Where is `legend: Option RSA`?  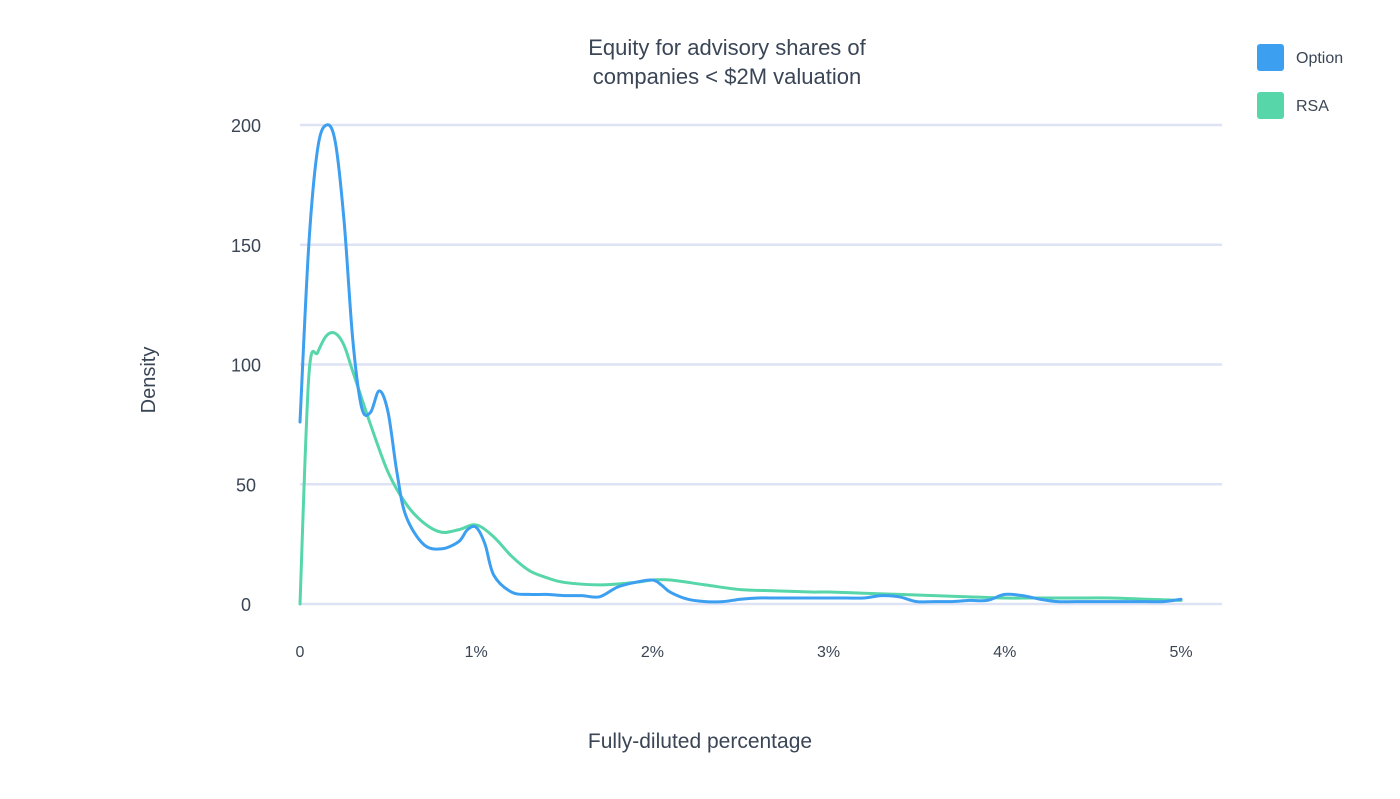
legend: Option RSA is located at coordinates (1300, 81).